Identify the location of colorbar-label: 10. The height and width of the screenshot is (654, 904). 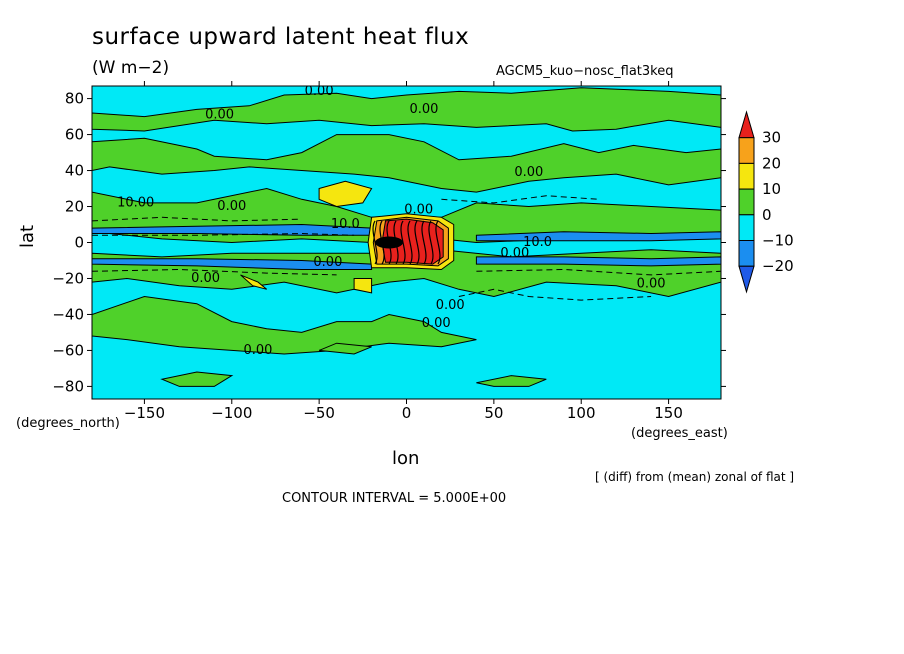
(771, 189).